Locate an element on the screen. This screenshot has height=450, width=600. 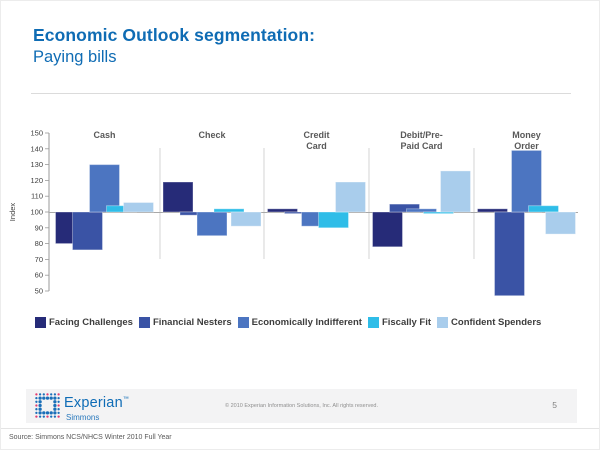
bar-financial-nesters-cash is located at coordinates (87, 231).